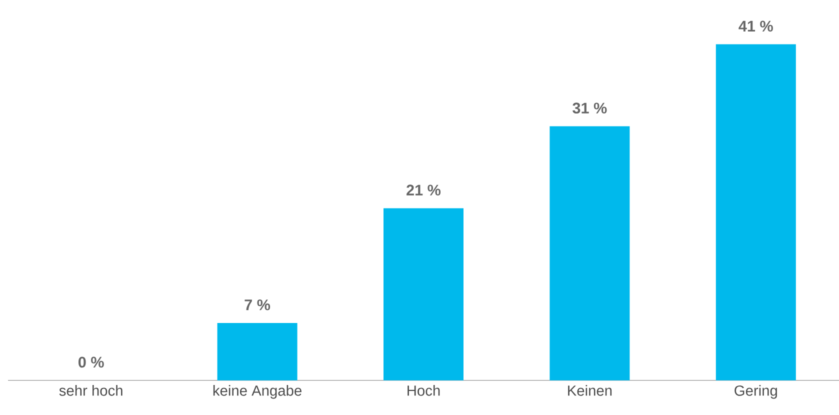 This screenshot has height=415, width=839. Describe the element at coordinates (755, 26) in the screenshot. I see `data-label: 41 %` at that location.